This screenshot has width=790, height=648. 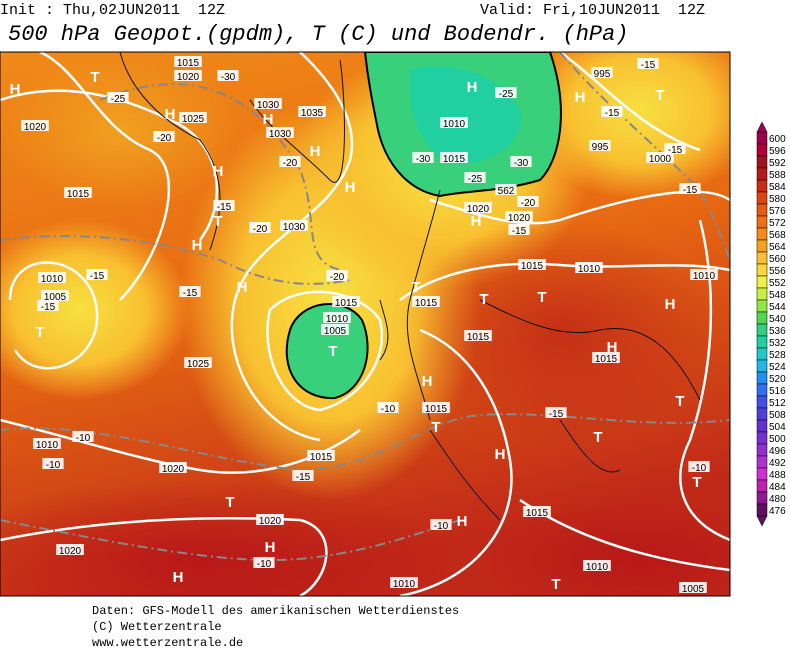 I want to click on colorbar-label: 540, so click(x=777, y=319).